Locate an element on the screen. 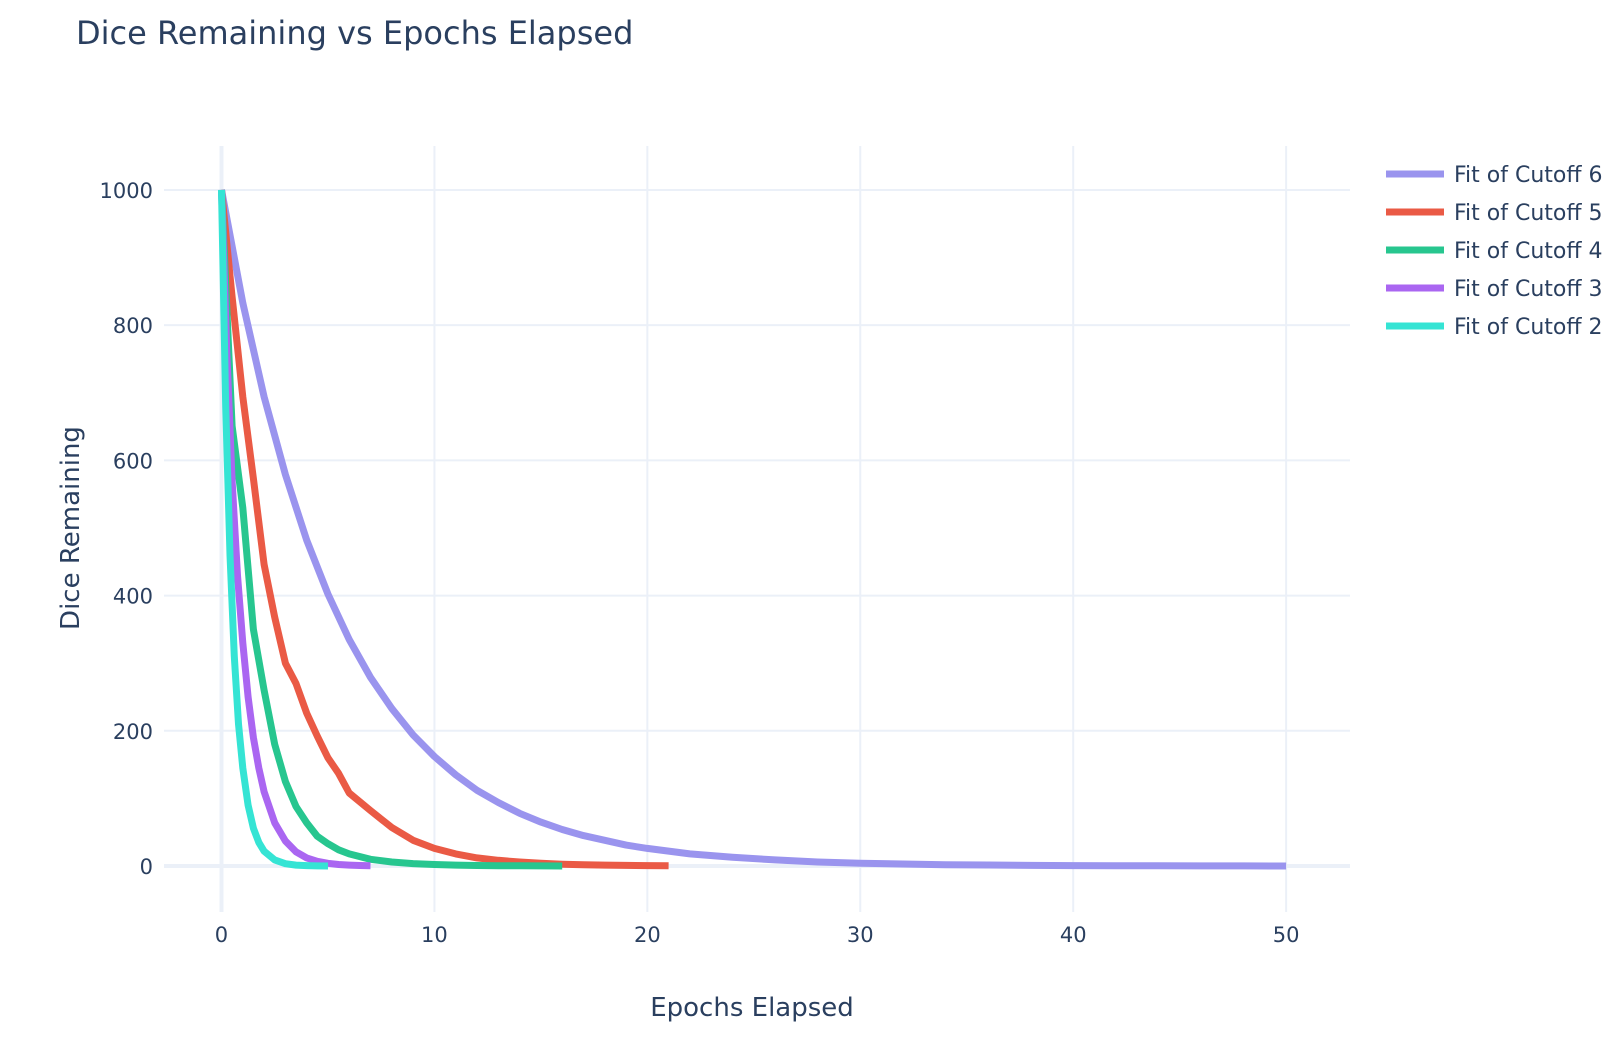  x-tick-label: 20 is located at coordinates (647, 935).